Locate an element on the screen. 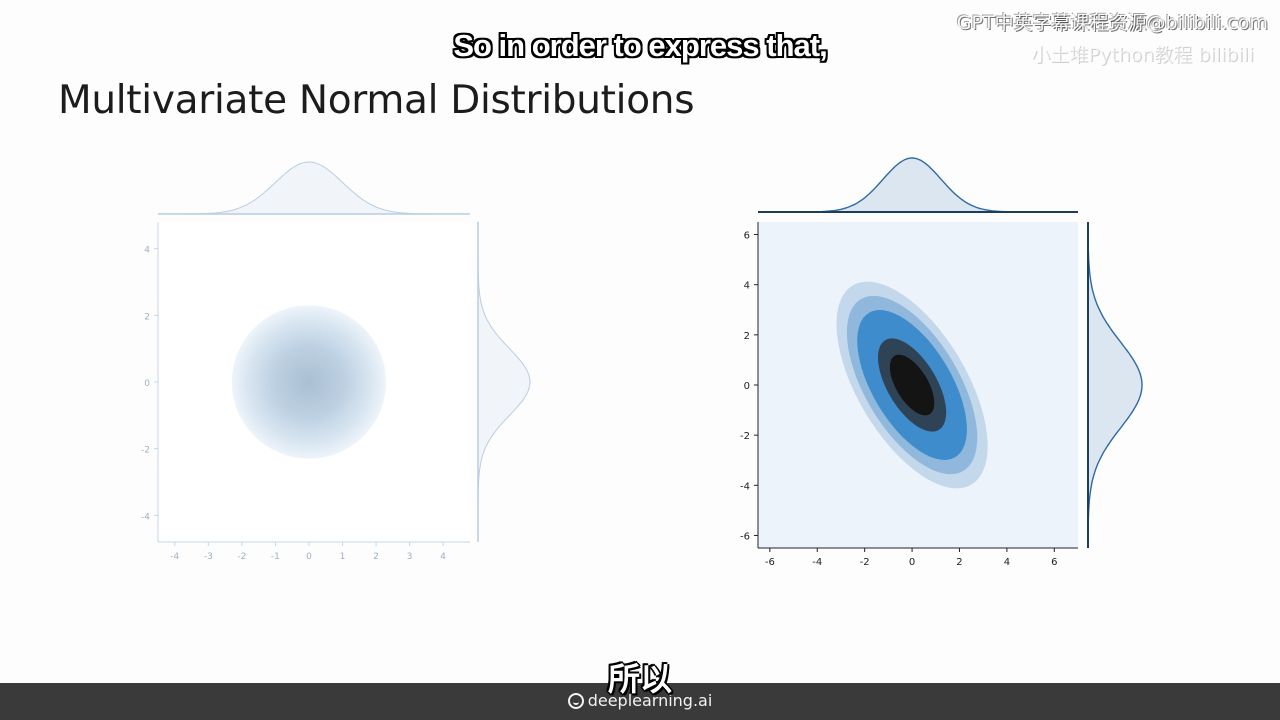 Image resolution: width=1280 pixels, height=720 pixels. marginal-y-curve is located at coordinates (1115, 385).